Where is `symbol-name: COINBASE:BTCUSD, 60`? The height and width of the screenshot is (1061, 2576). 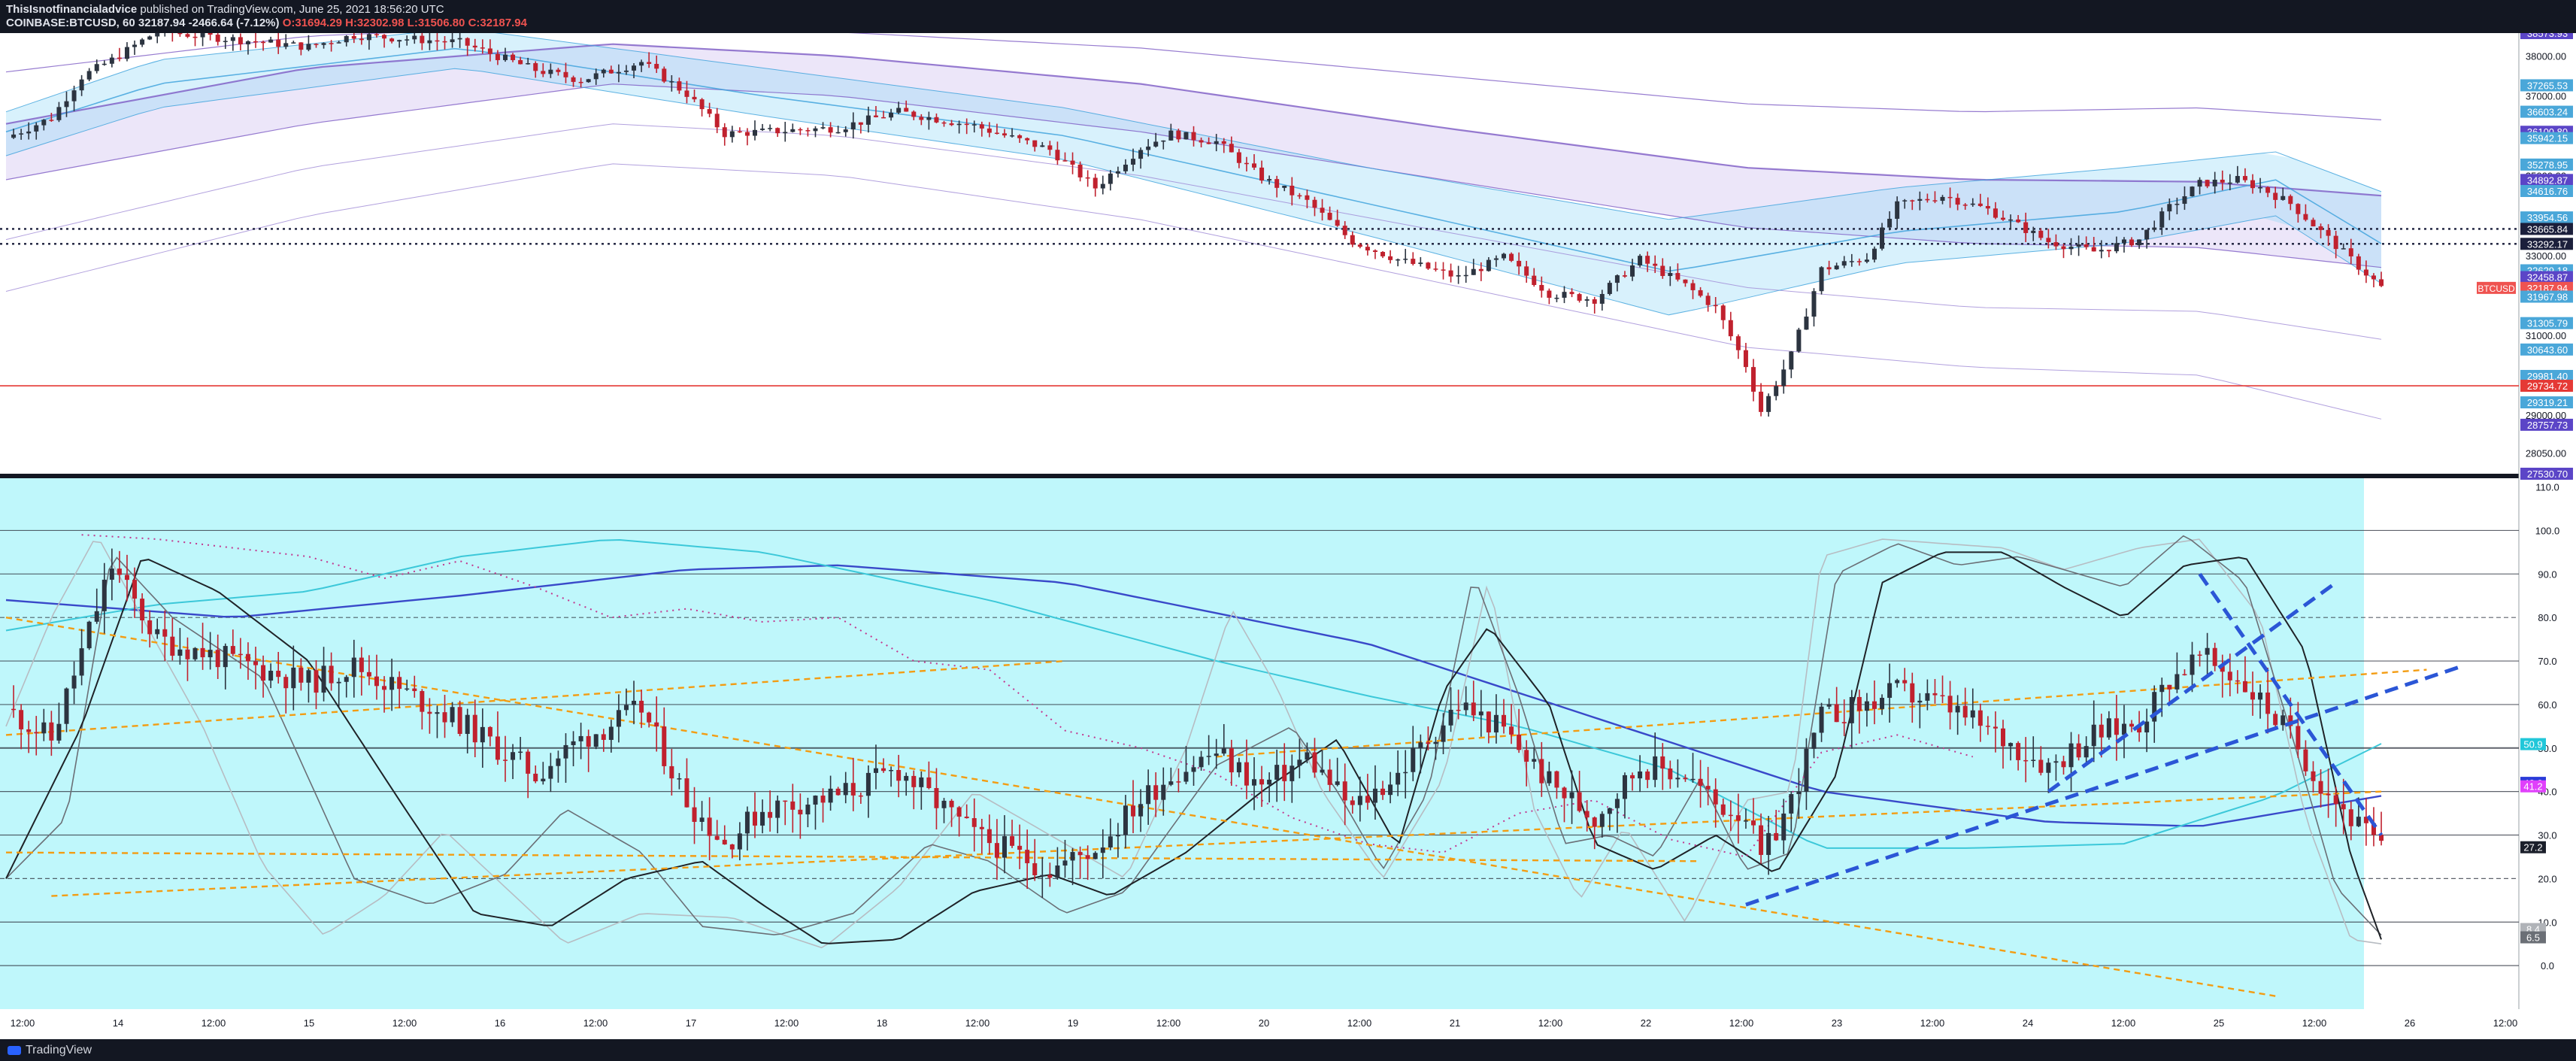
symbol-name: COINBASE:BTCUSD, 60 is located at coordinates (70, 23).